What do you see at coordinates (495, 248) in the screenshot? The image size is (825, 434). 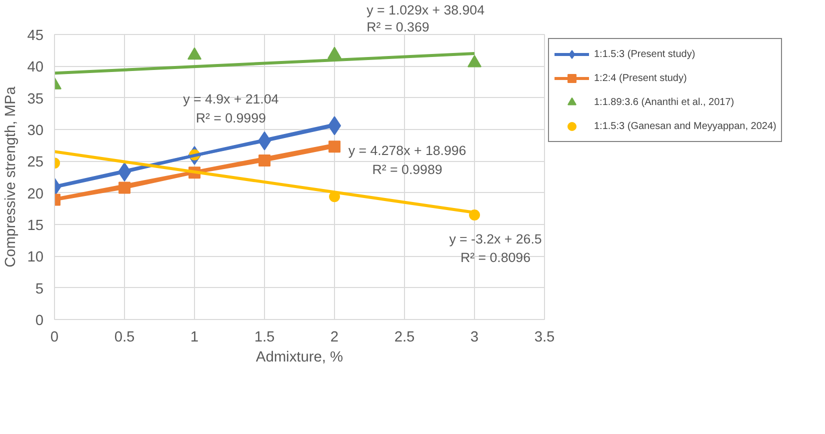 I see `annotation: y = -3.2x + 26.5 R² = 0.8096` at bounding box center [495, 248].